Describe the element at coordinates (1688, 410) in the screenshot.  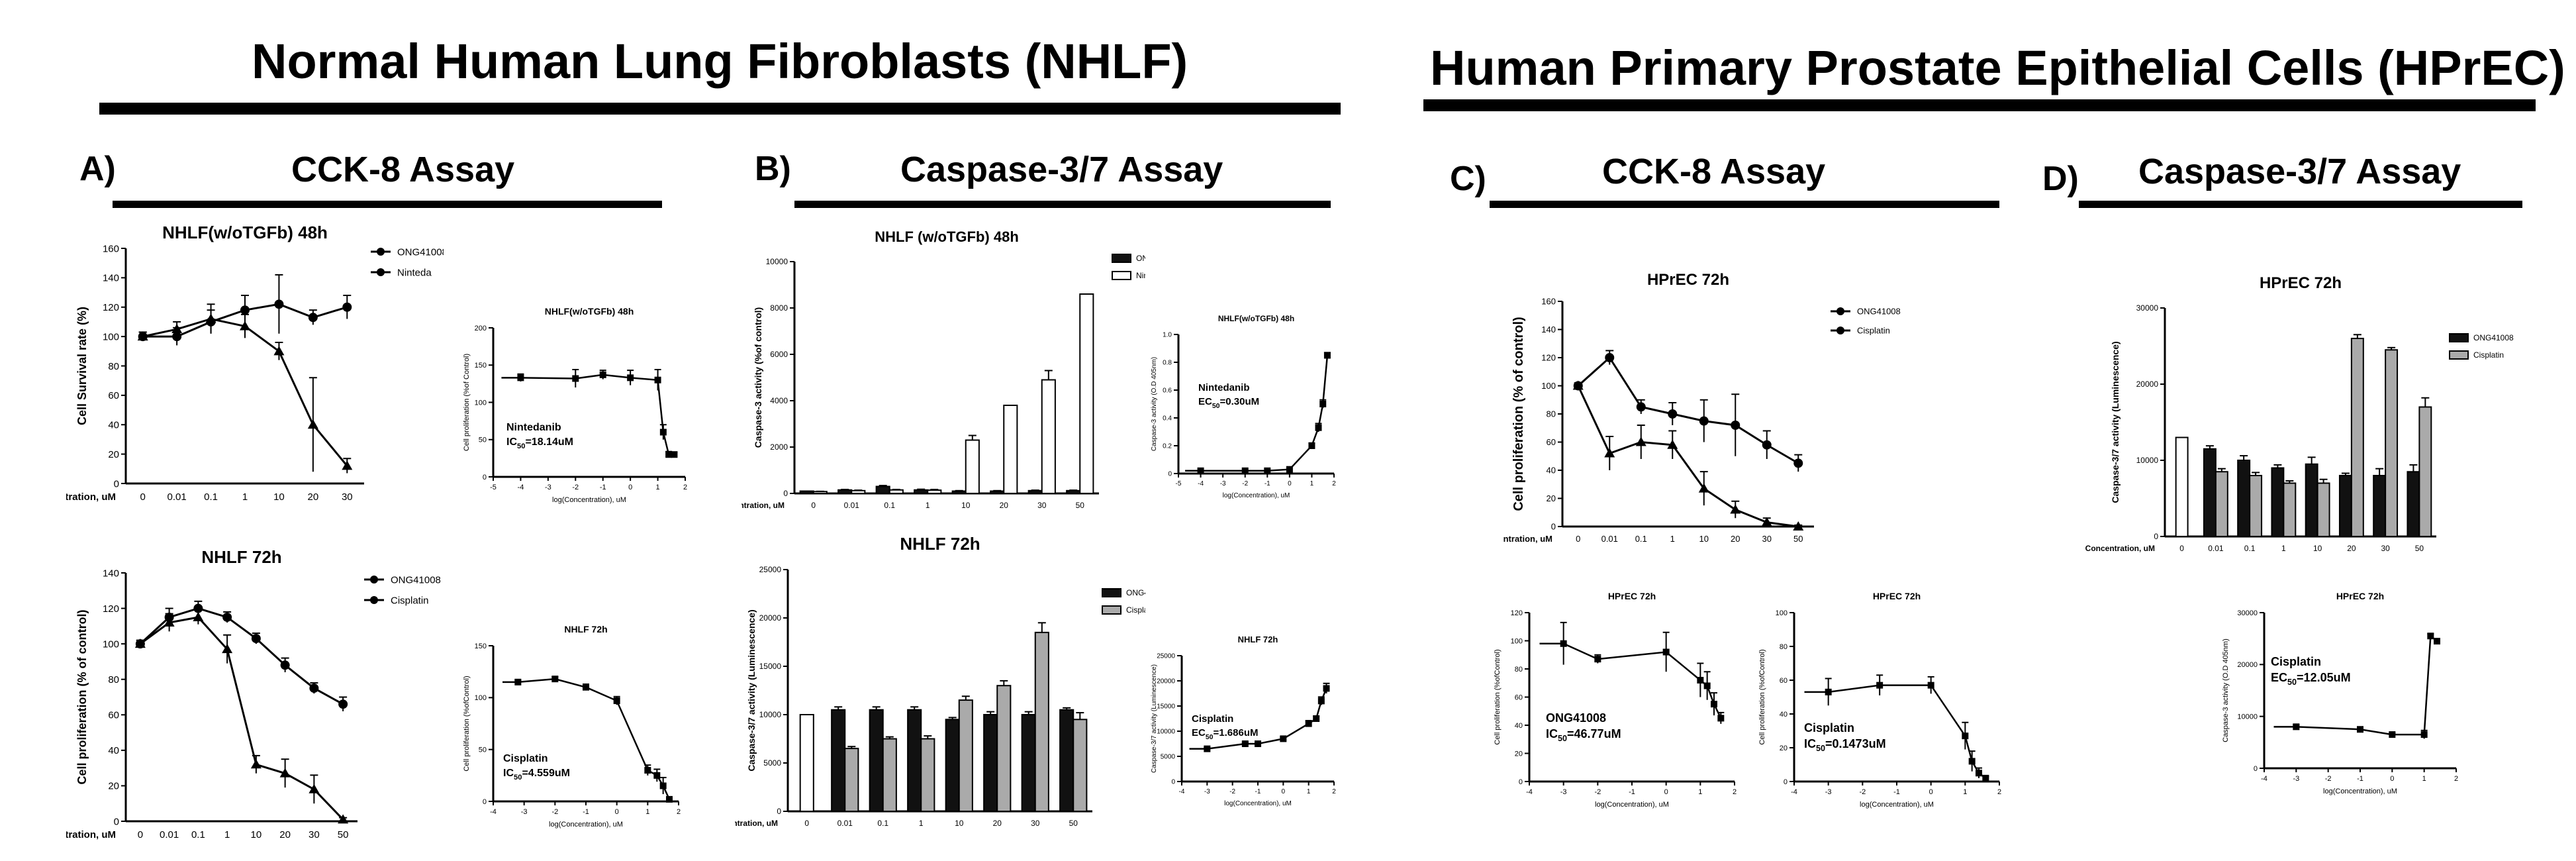
I see `series-line-ong41008` at that location.